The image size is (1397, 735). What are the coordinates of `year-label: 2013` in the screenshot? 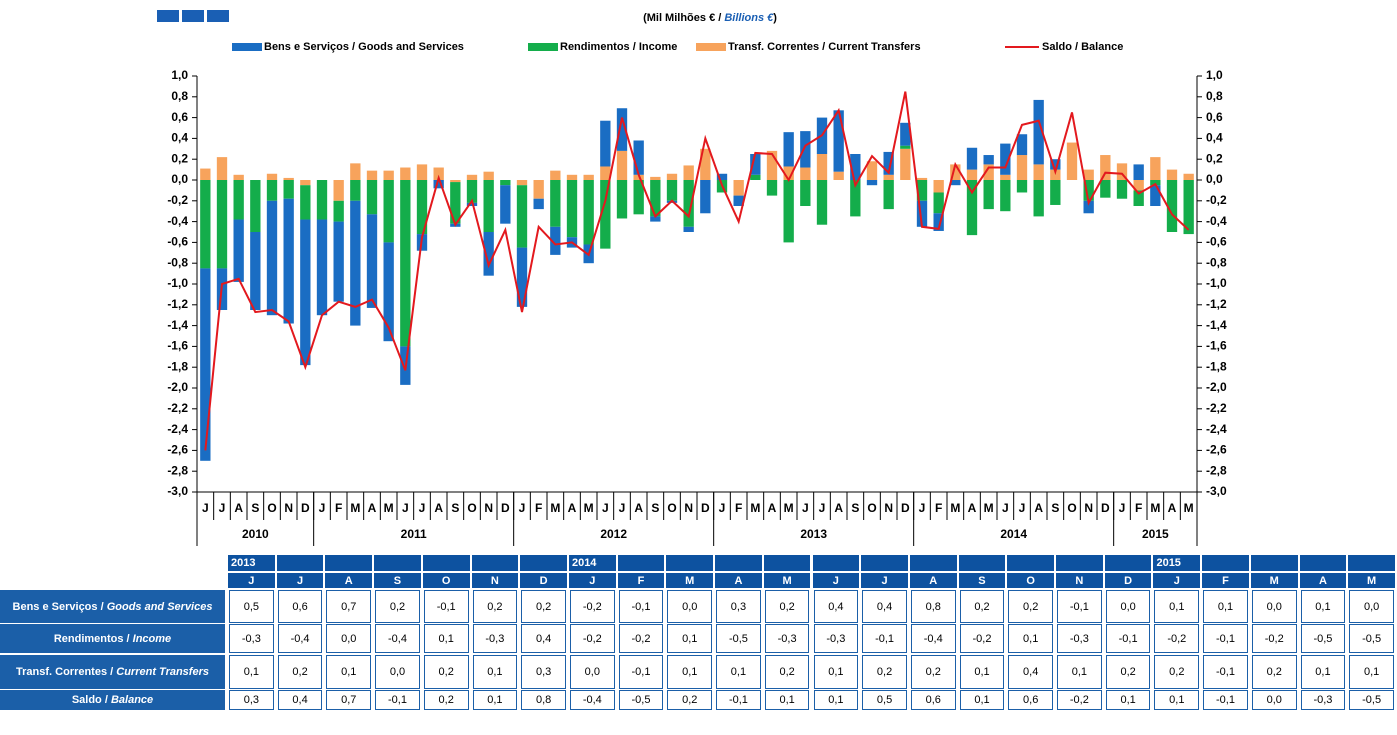 It's located at (813, 534).